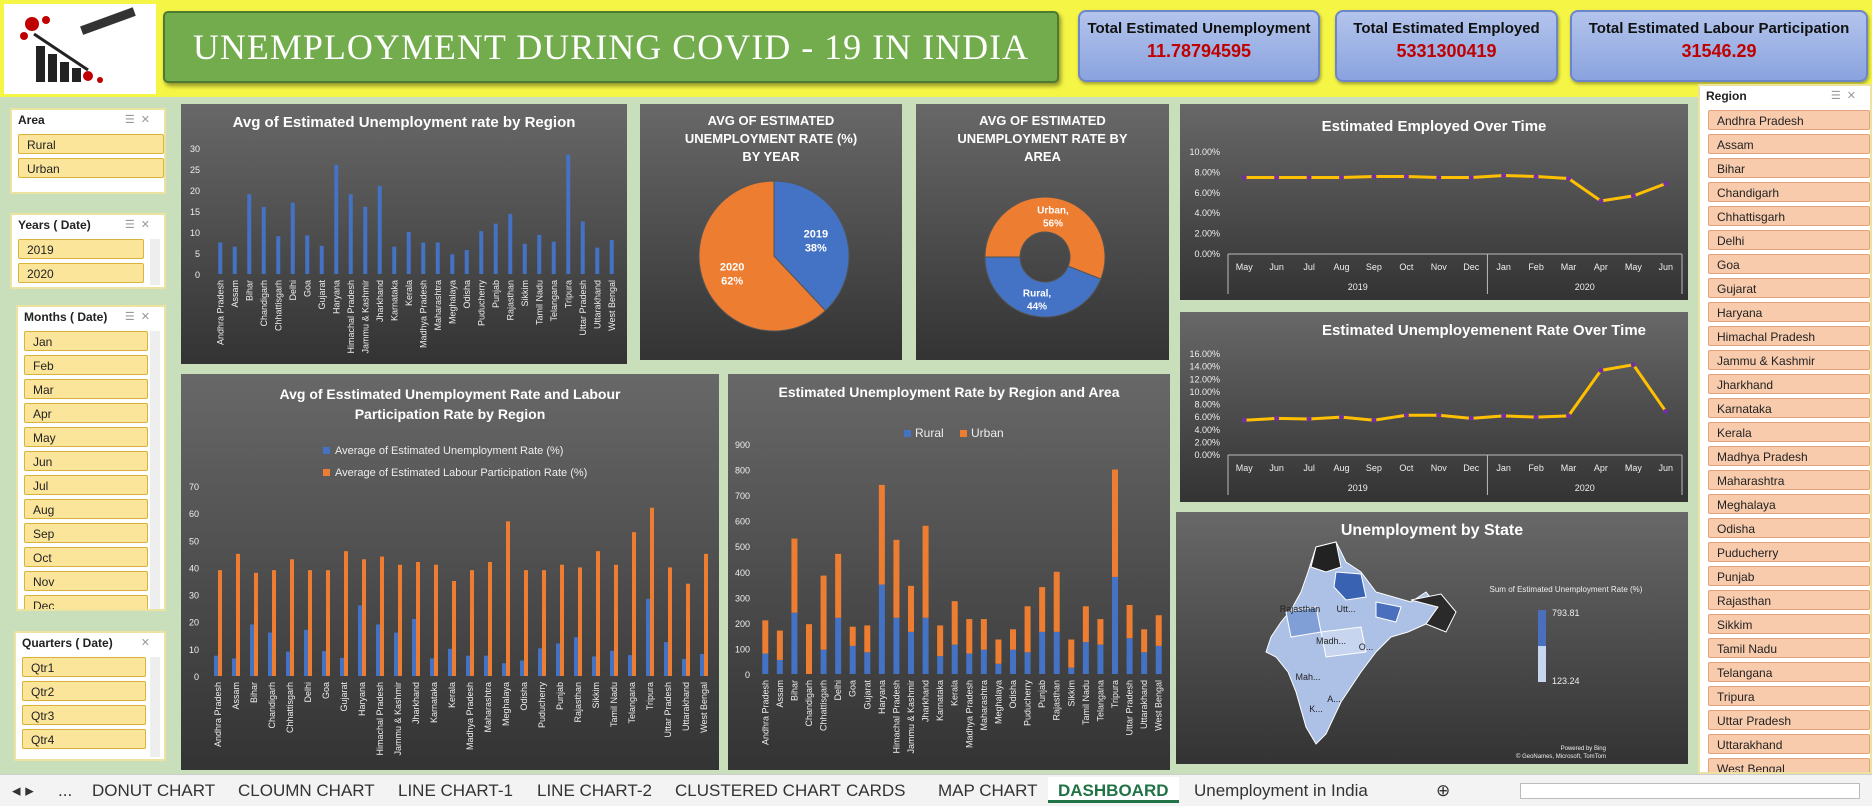 Image resolution: width=1872 pixels, height=806 pixels. I want to click on slicer-item: Madhya Pradesh, so click(1789, 456).